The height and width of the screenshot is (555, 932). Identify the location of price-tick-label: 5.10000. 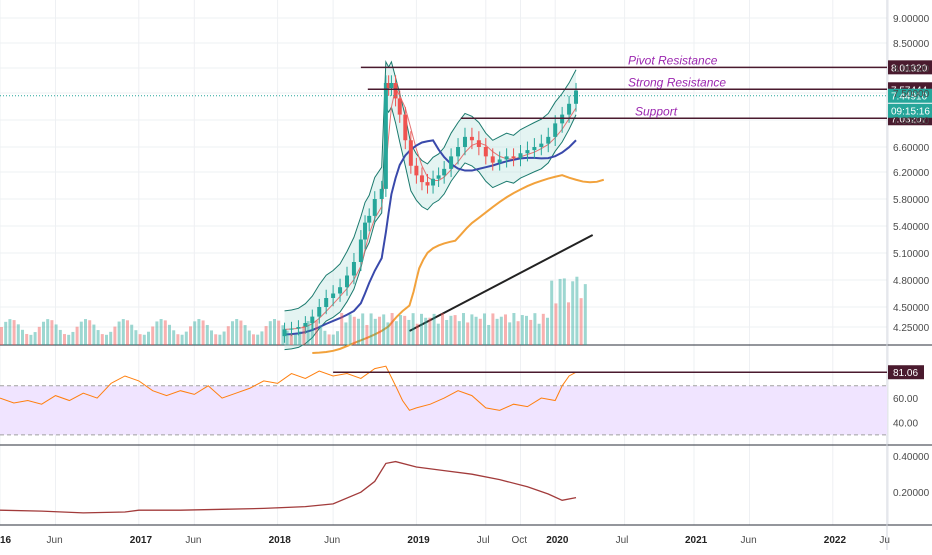
(911, 254).